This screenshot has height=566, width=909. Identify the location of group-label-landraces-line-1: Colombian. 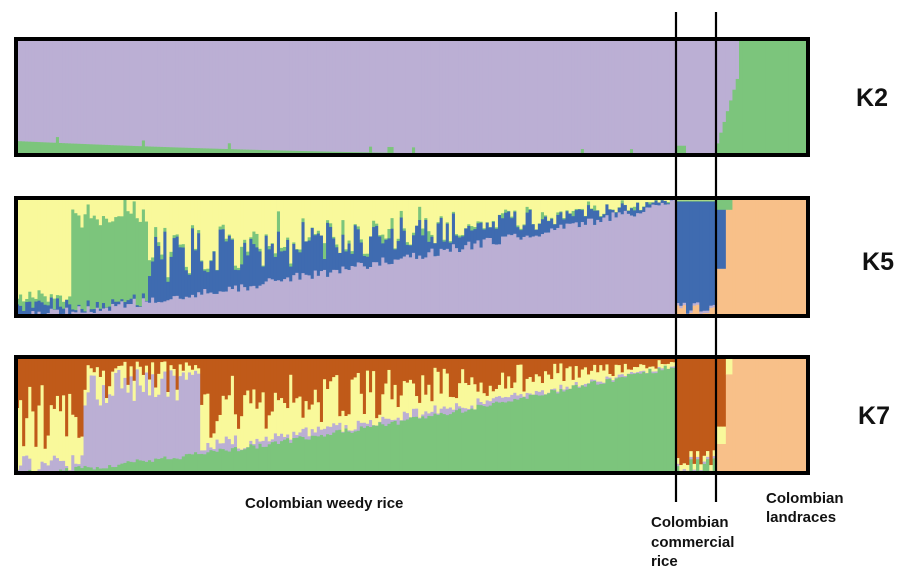
(805, 498).